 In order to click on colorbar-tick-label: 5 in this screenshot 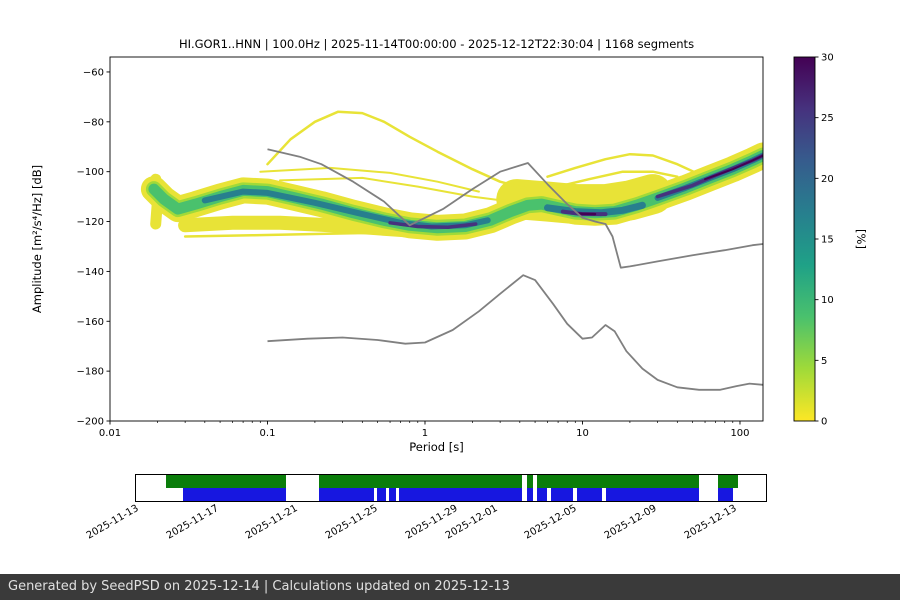, I will do `click(824, 361)`.